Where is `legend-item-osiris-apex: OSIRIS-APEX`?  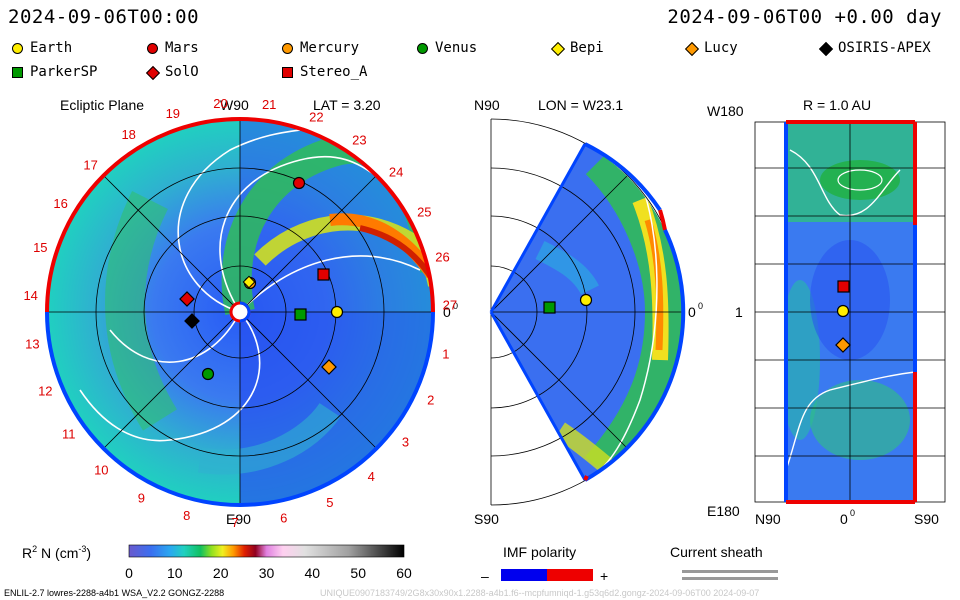
legend-item-osiris-apex: OSIRIS-APEX is located at coordinates (874, 48).